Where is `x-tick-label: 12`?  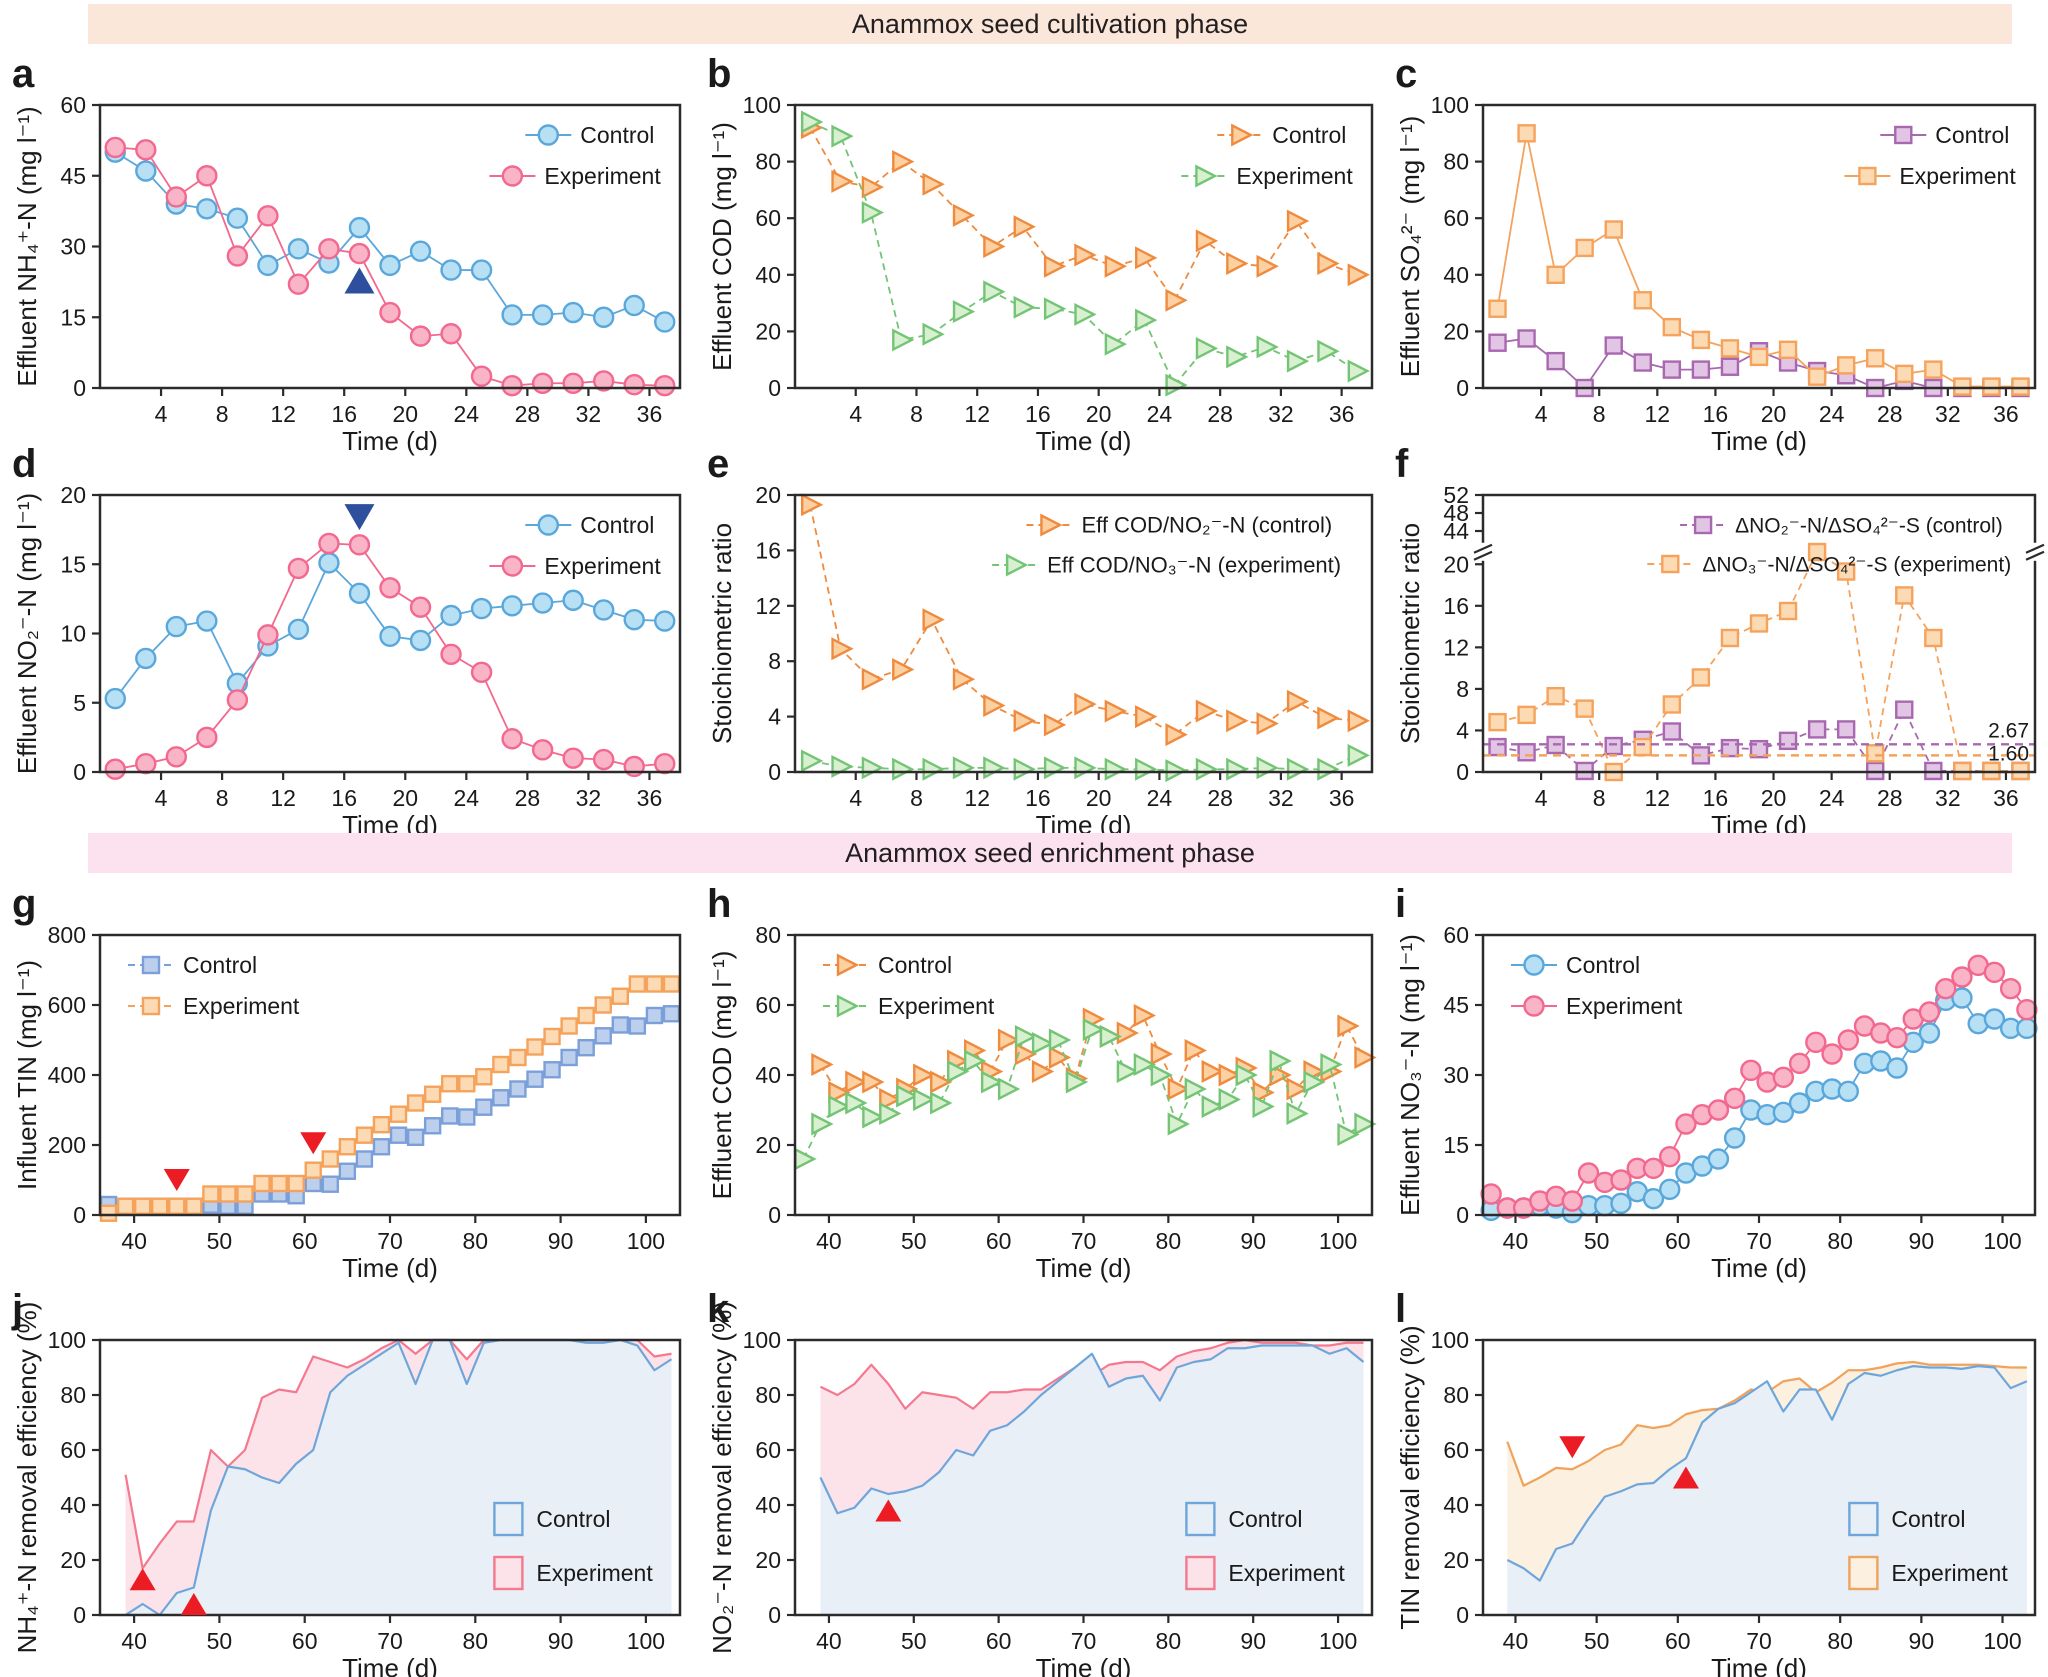 x-tick-label: 12 is located at coordinates (1658, 798).